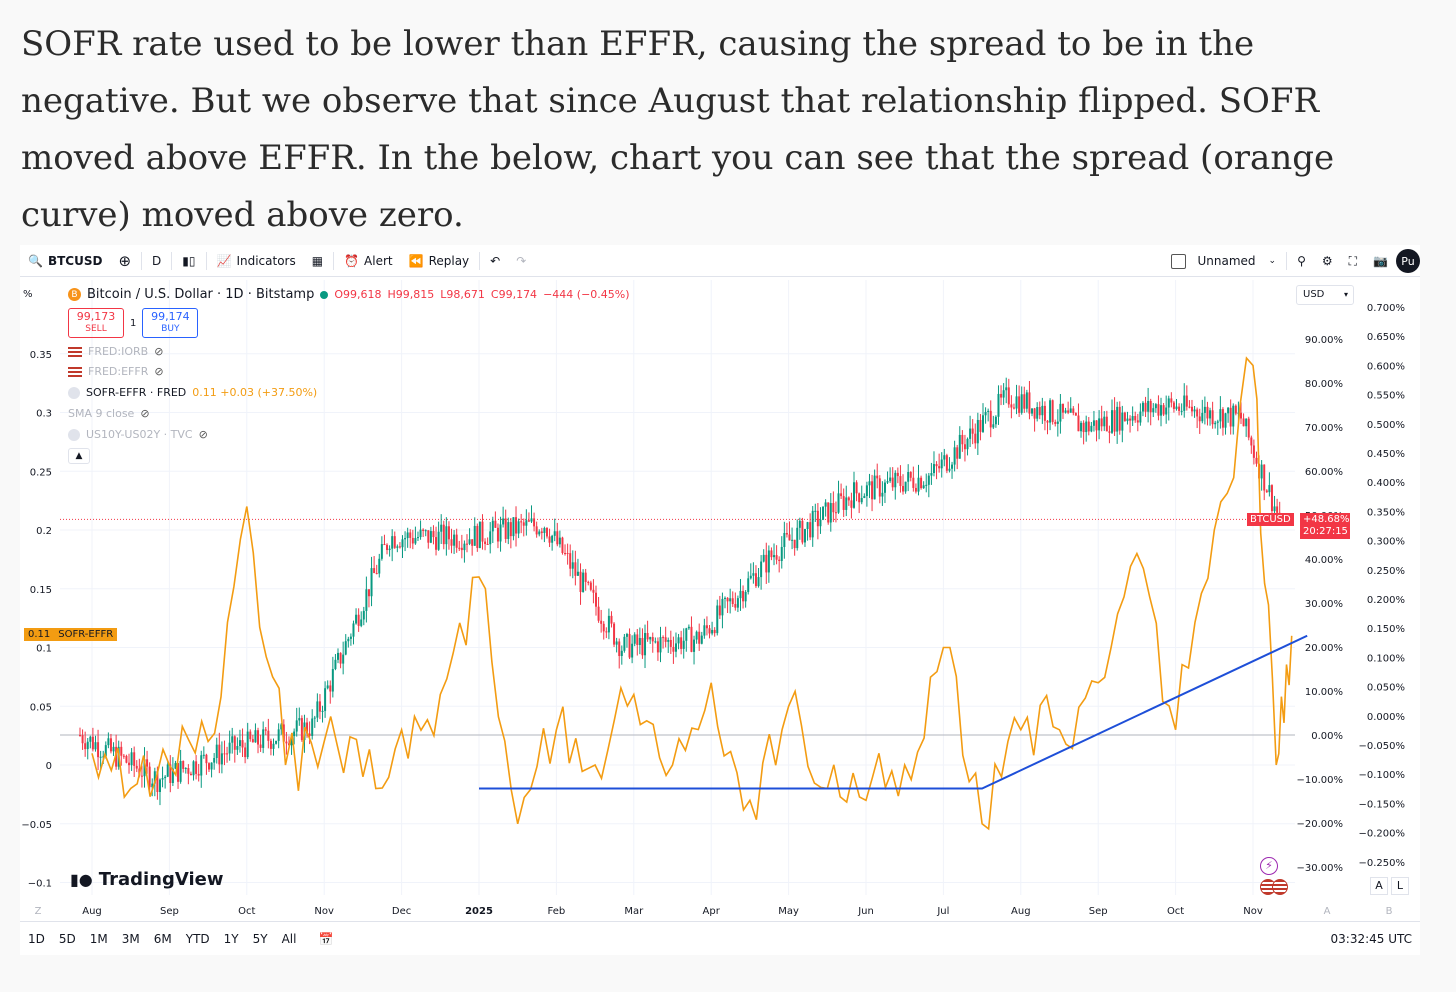 The width and height of the screenshot is (1456, 992). What do you see at coordinates (157, 260) in the screenshot?
I see `interval-button: D` at bounding box center [157, 260].